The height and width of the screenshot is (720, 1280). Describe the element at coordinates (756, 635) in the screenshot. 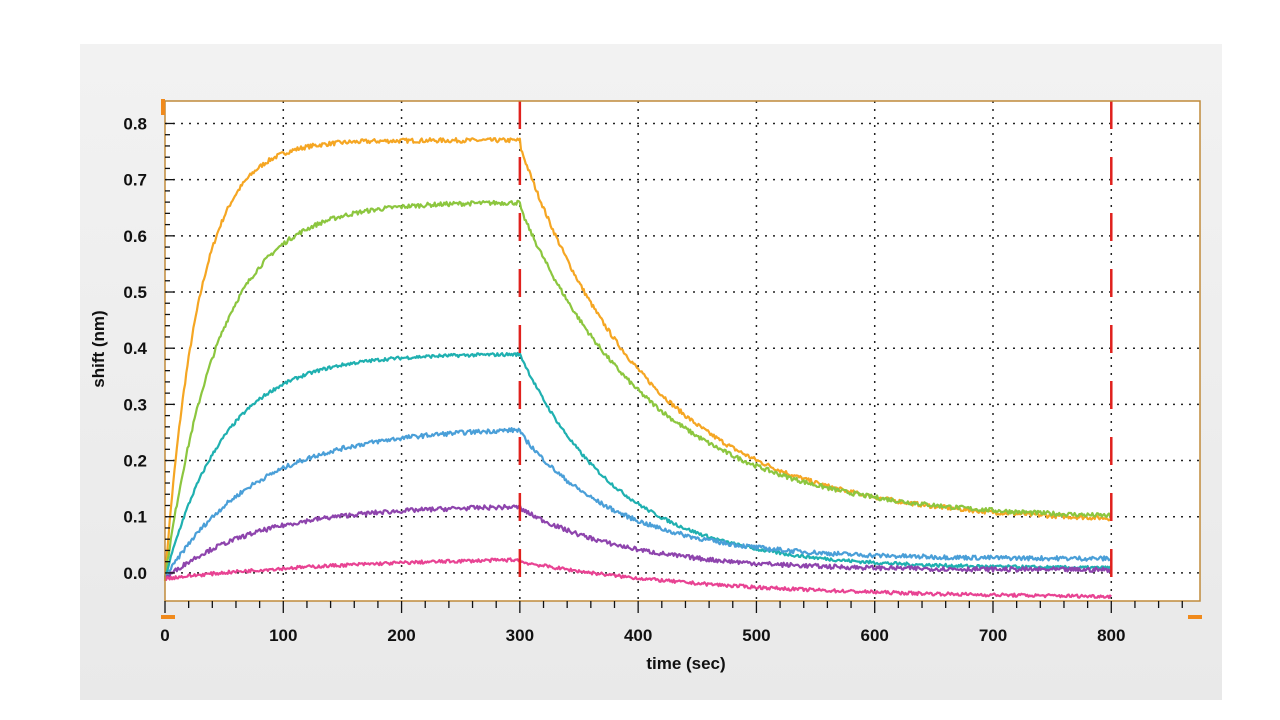

I see `x-tick-label: 500` at that location.